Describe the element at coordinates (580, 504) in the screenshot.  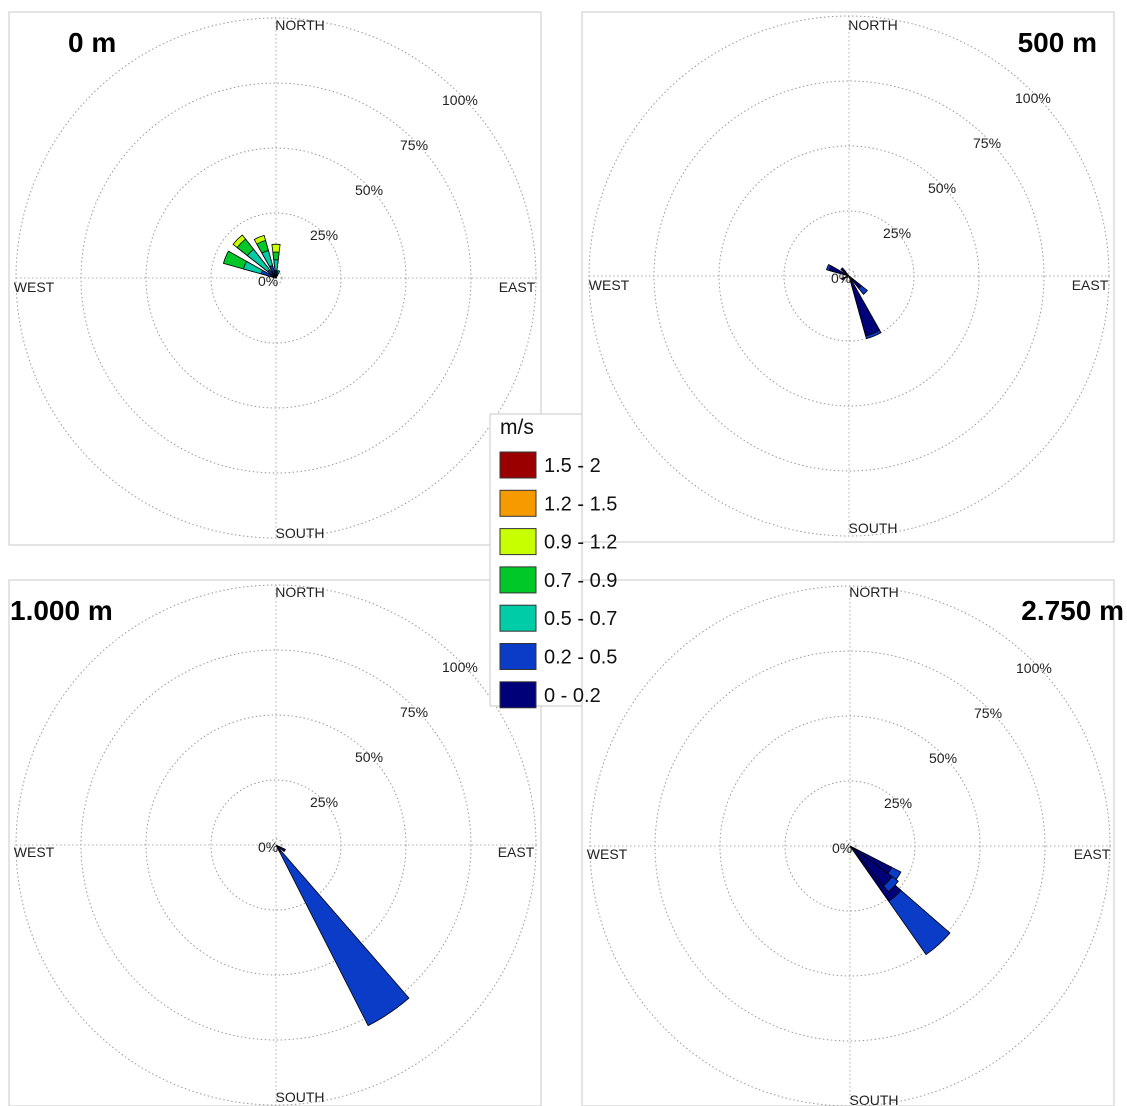
I see `legend-label: 1.2 - 1.5` at that location.